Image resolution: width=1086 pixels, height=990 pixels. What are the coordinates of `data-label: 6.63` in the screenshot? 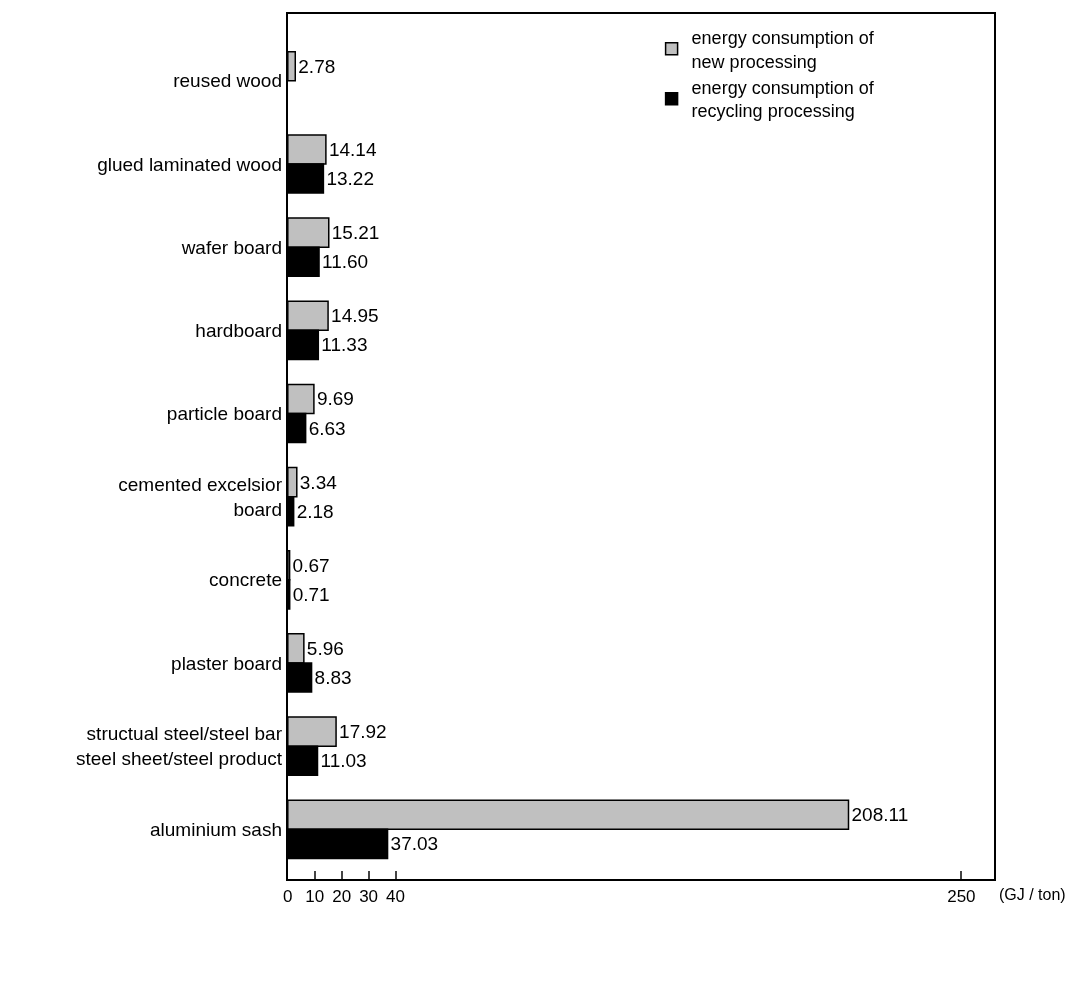 It's located at (327, 428).